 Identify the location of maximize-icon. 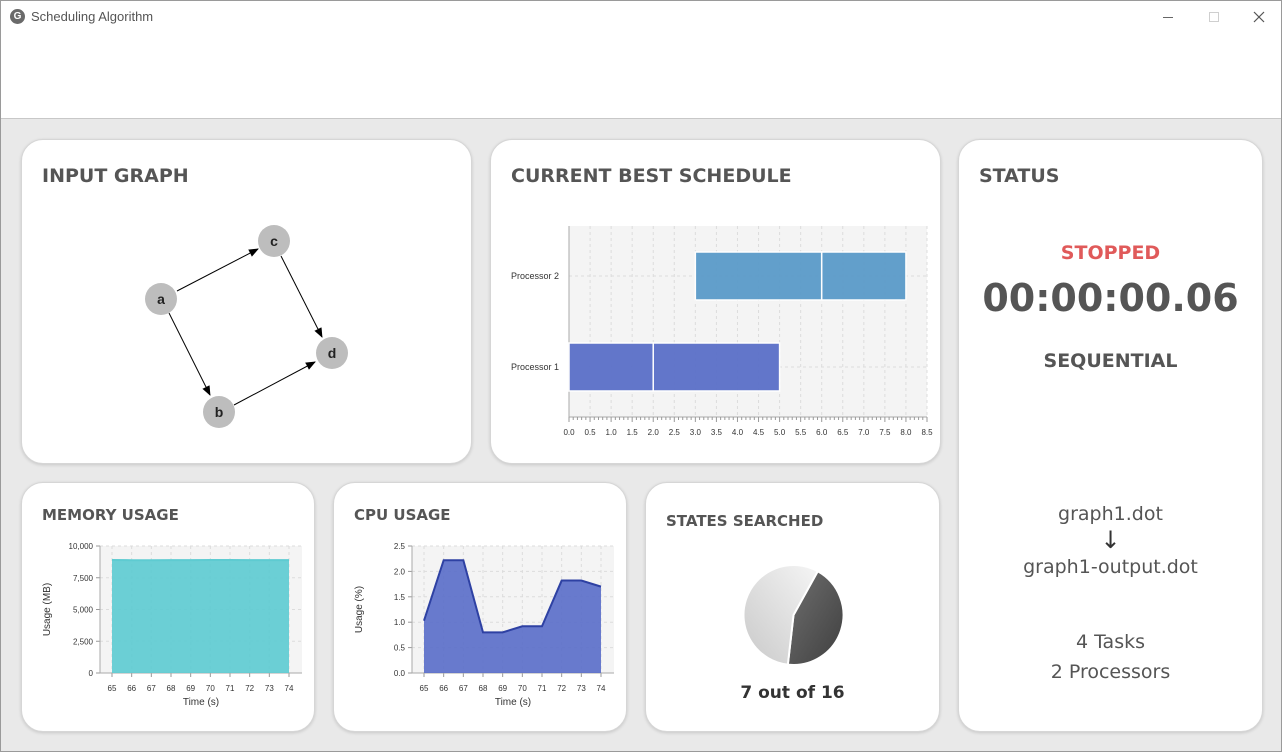
(1214, 17).